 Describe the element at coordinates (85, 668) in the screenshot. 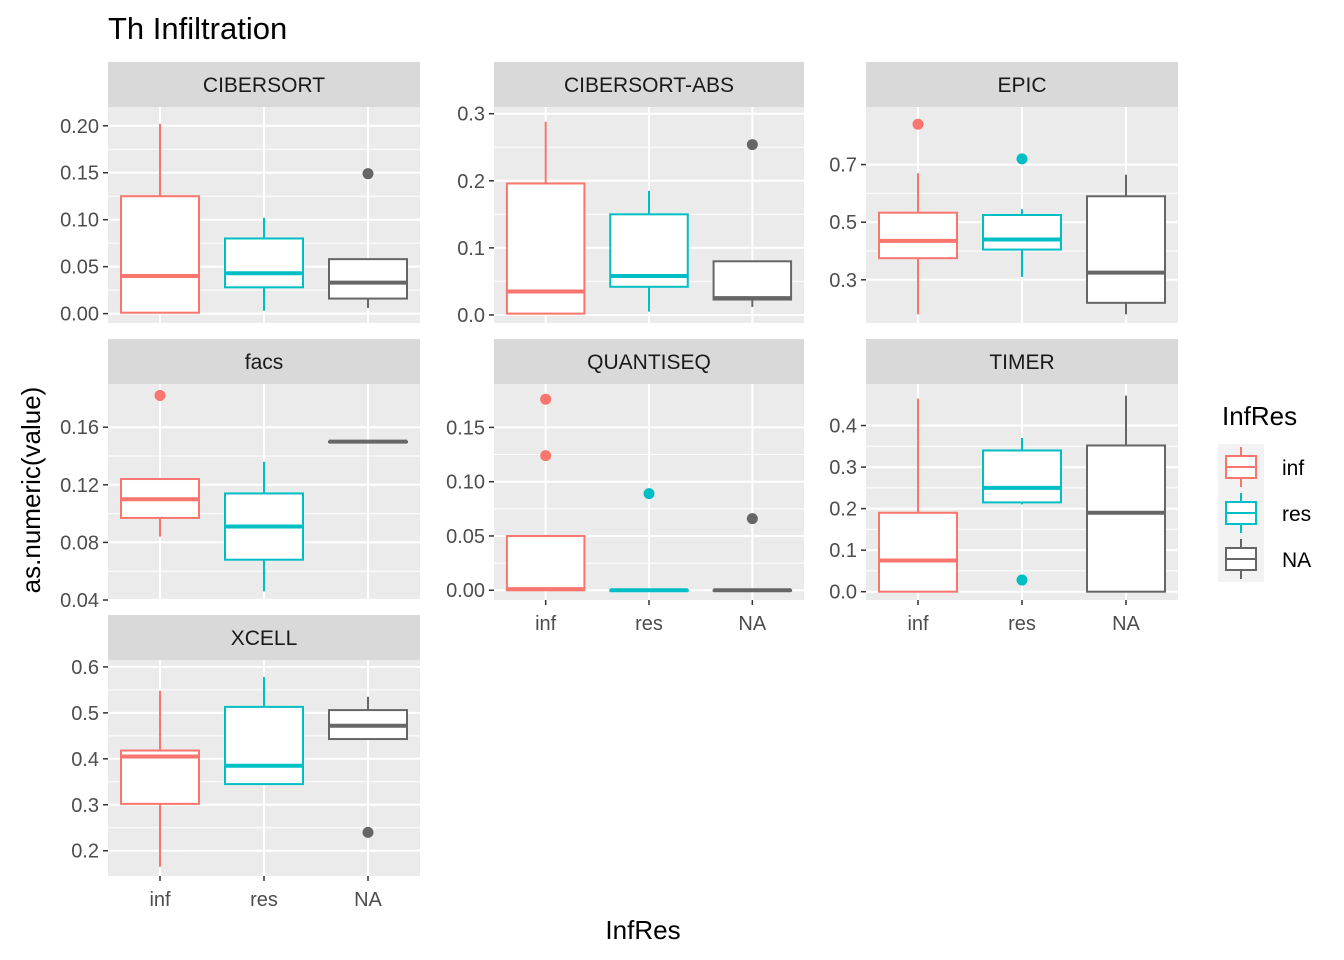

I see `y-tick-label: 0.6` at that location.